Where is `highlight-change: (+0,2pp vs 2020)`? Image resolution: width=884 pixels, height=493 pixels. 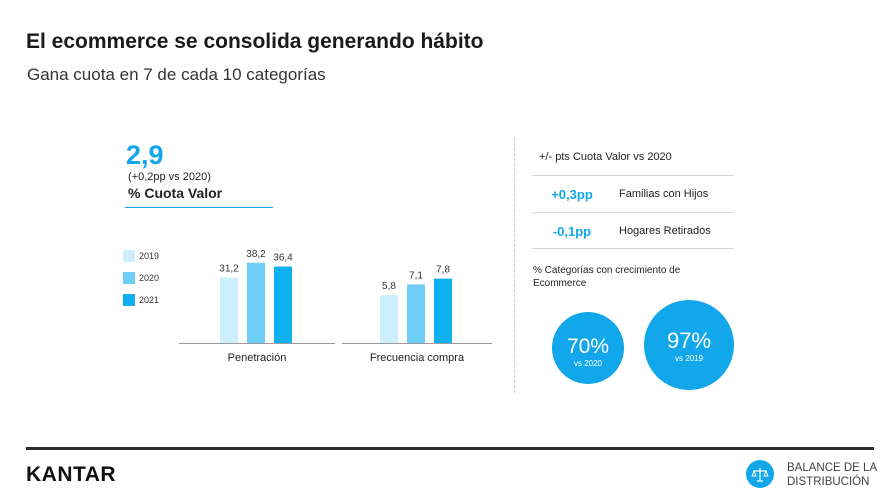 highlight-change: (+0,2pp vs 2020) is located at coordinates (169, 177).